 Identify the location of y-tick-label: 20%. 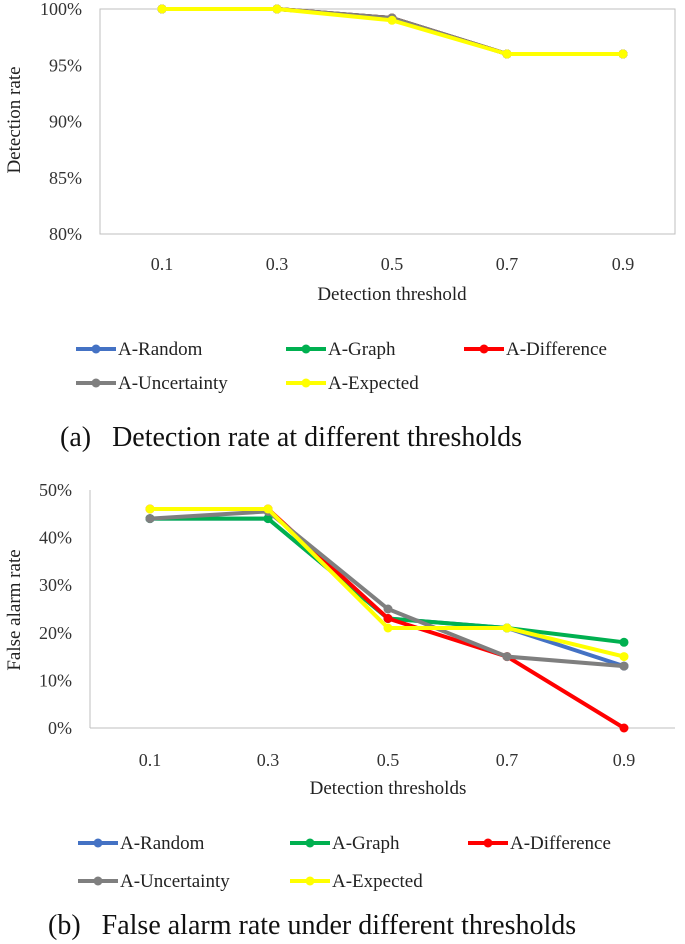
(55, 633).